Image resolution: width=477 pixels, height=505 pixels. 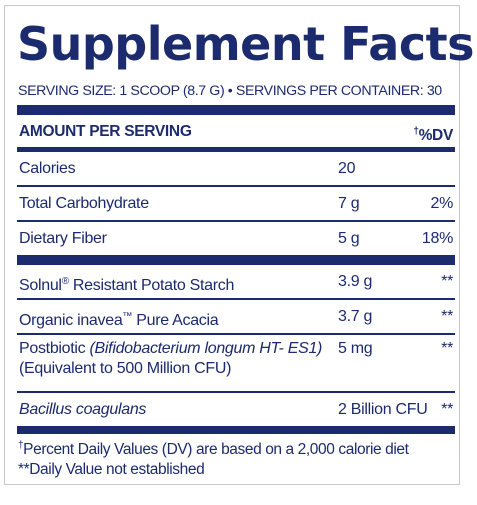 What do you see at coordinates (127, 285) in the screenshot?
I see `ingredient-name: Solnul® Resistant Potato Starch` at bounding box center [127, 285].